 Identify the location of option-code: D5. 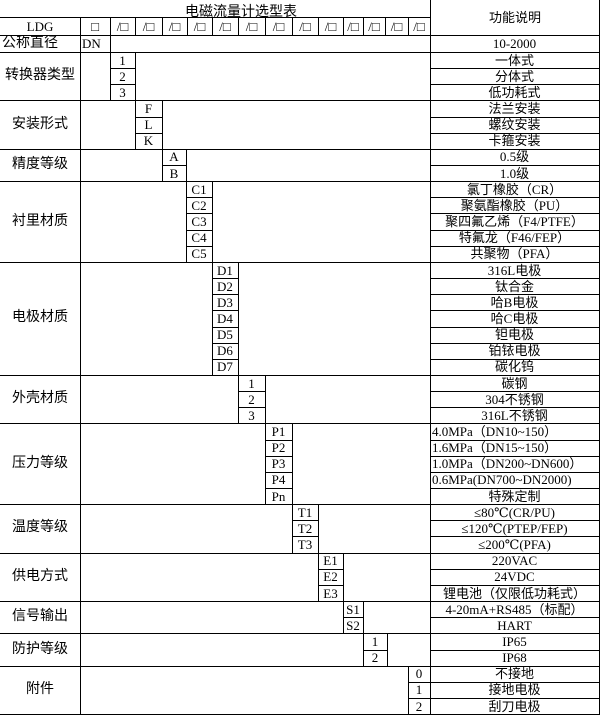
(225, 335).